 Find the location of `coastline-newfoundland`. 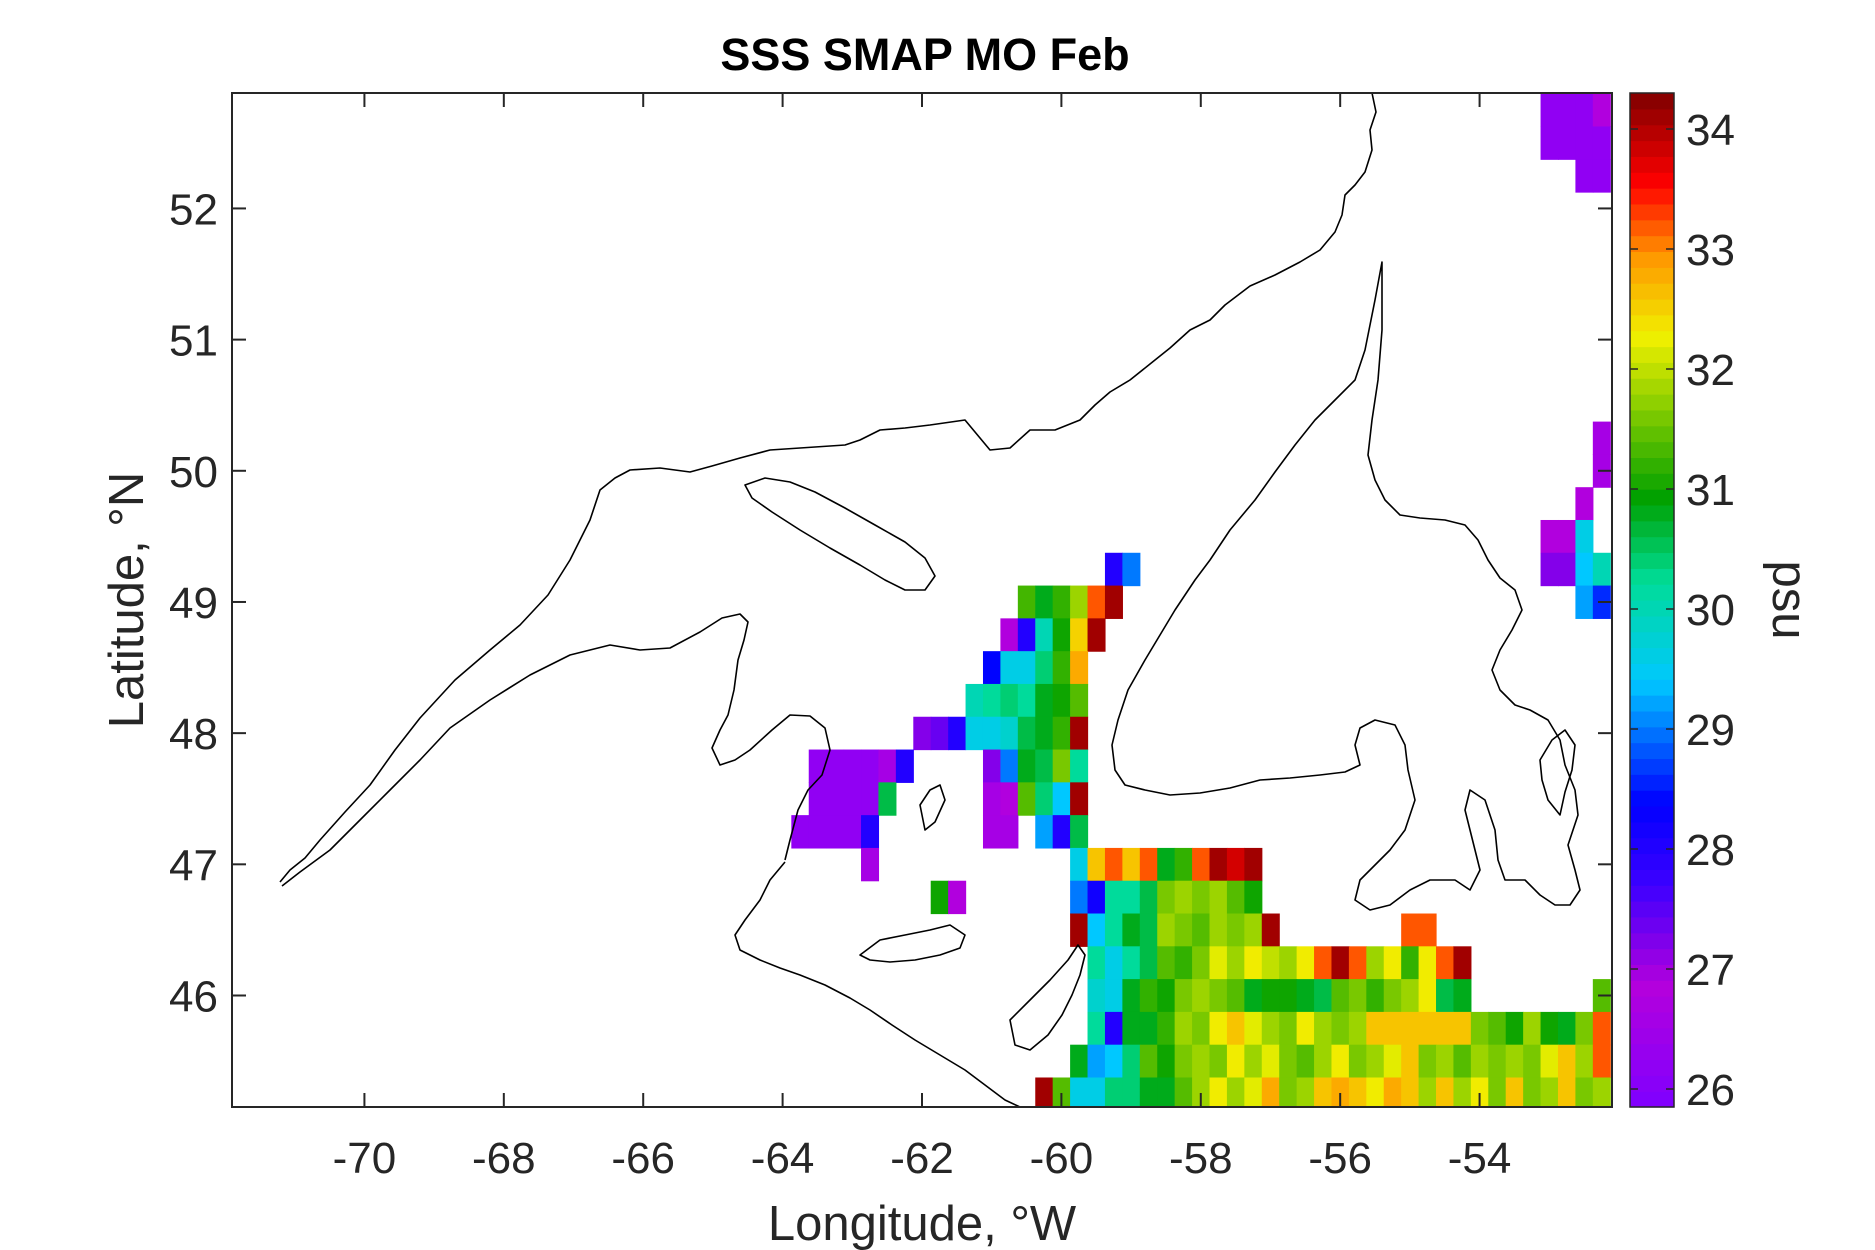

coastline-newfoundland is located at coordinates (1346, 586).